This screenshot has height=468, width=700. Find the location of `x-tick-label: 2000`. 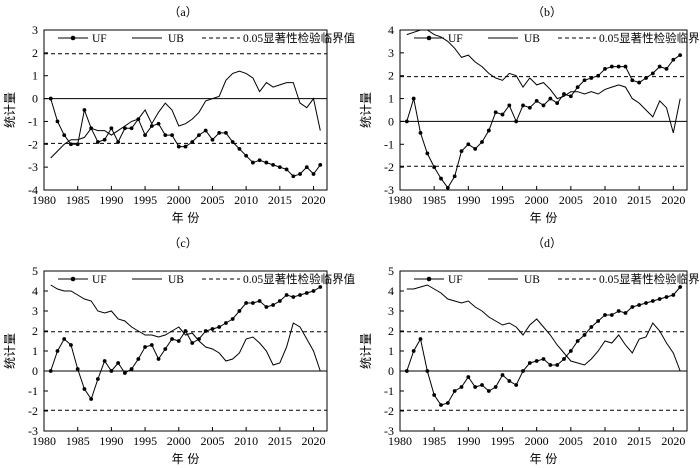

x-tick-label: 2000 is located at coordinates (537, 441).